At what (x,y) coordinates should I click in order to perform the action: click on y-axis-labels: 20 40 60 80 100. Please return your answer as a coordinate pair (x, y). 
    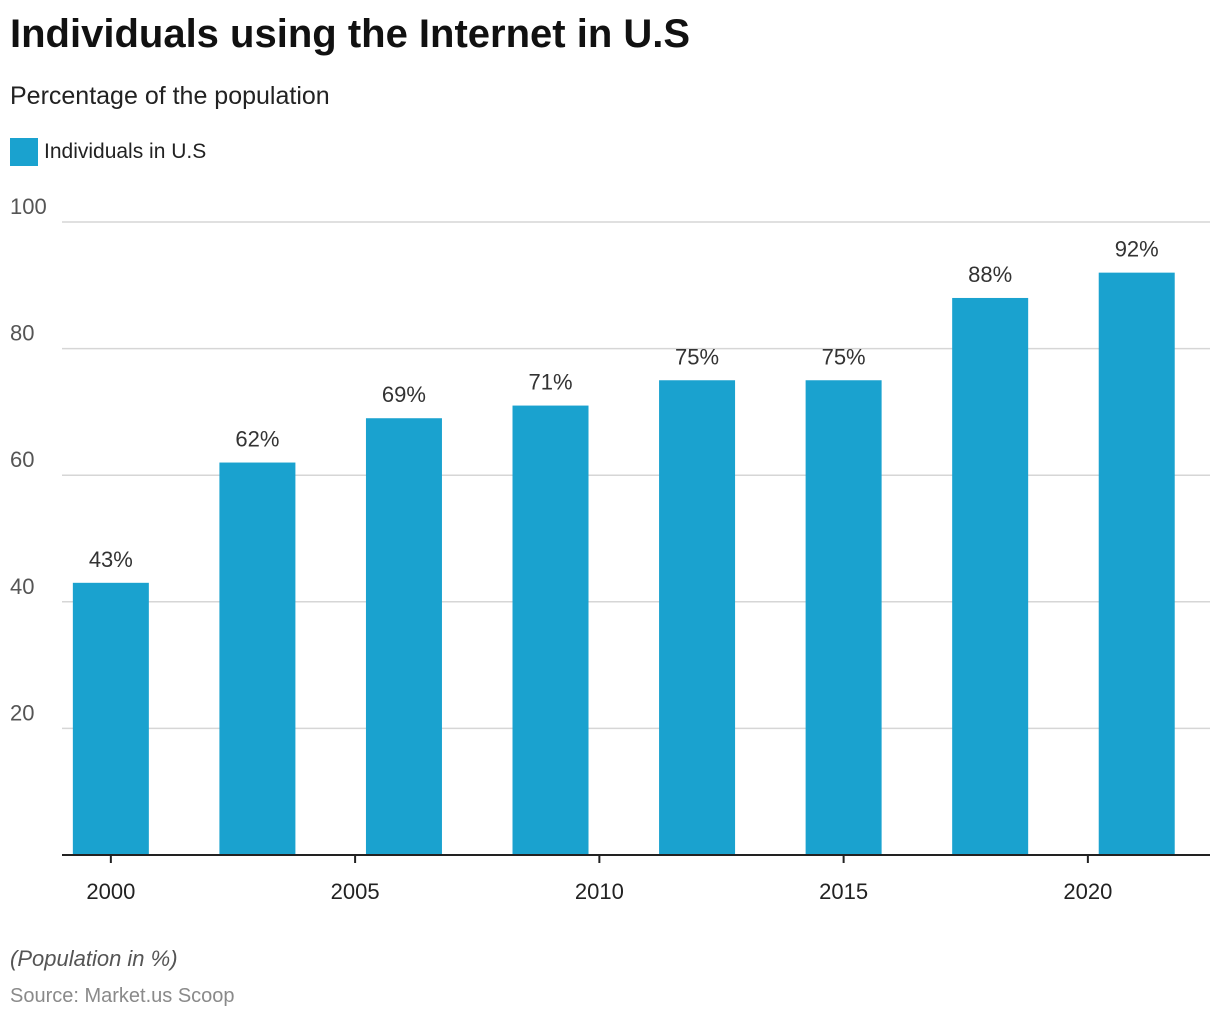
    Looking at the image, I should click on (28, 459).